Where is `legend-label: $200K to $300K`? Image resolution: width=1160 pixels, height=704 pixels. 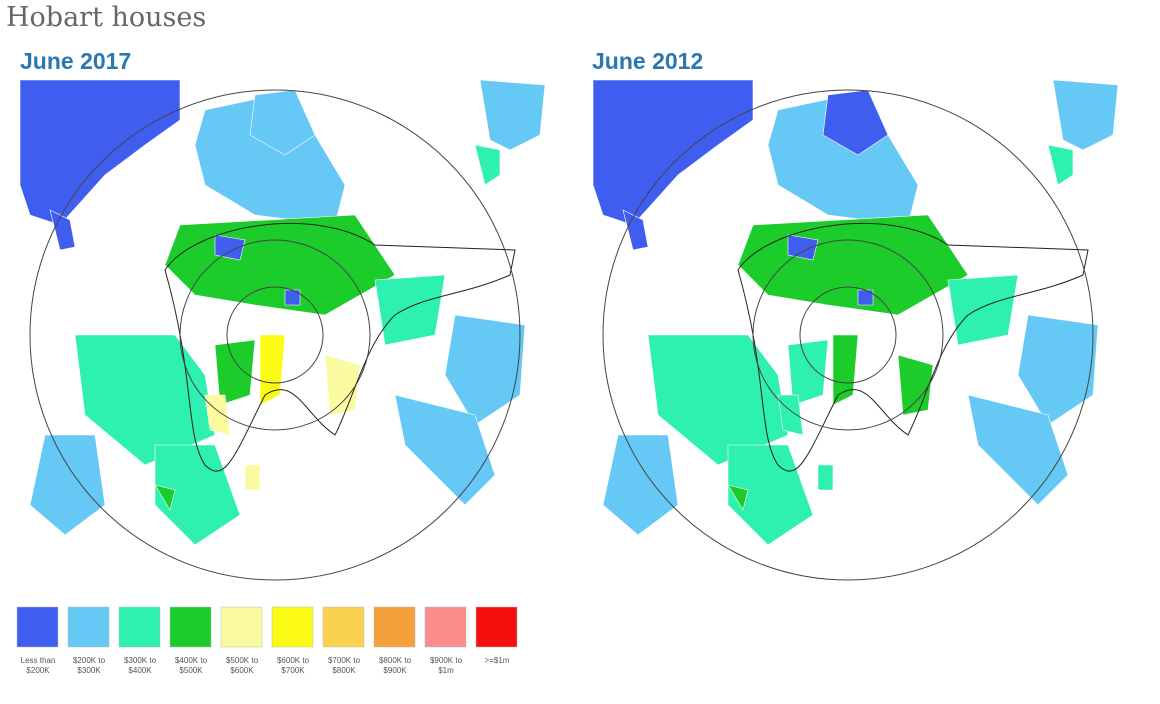 legend-label: $200K to $300K is located at coordinates (89, 665).